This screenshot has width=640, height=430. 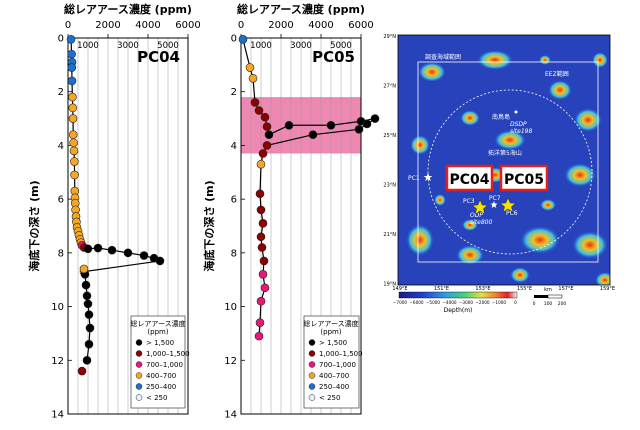 I want to click on depth-tick: −2000, so click(x=482, y=302).